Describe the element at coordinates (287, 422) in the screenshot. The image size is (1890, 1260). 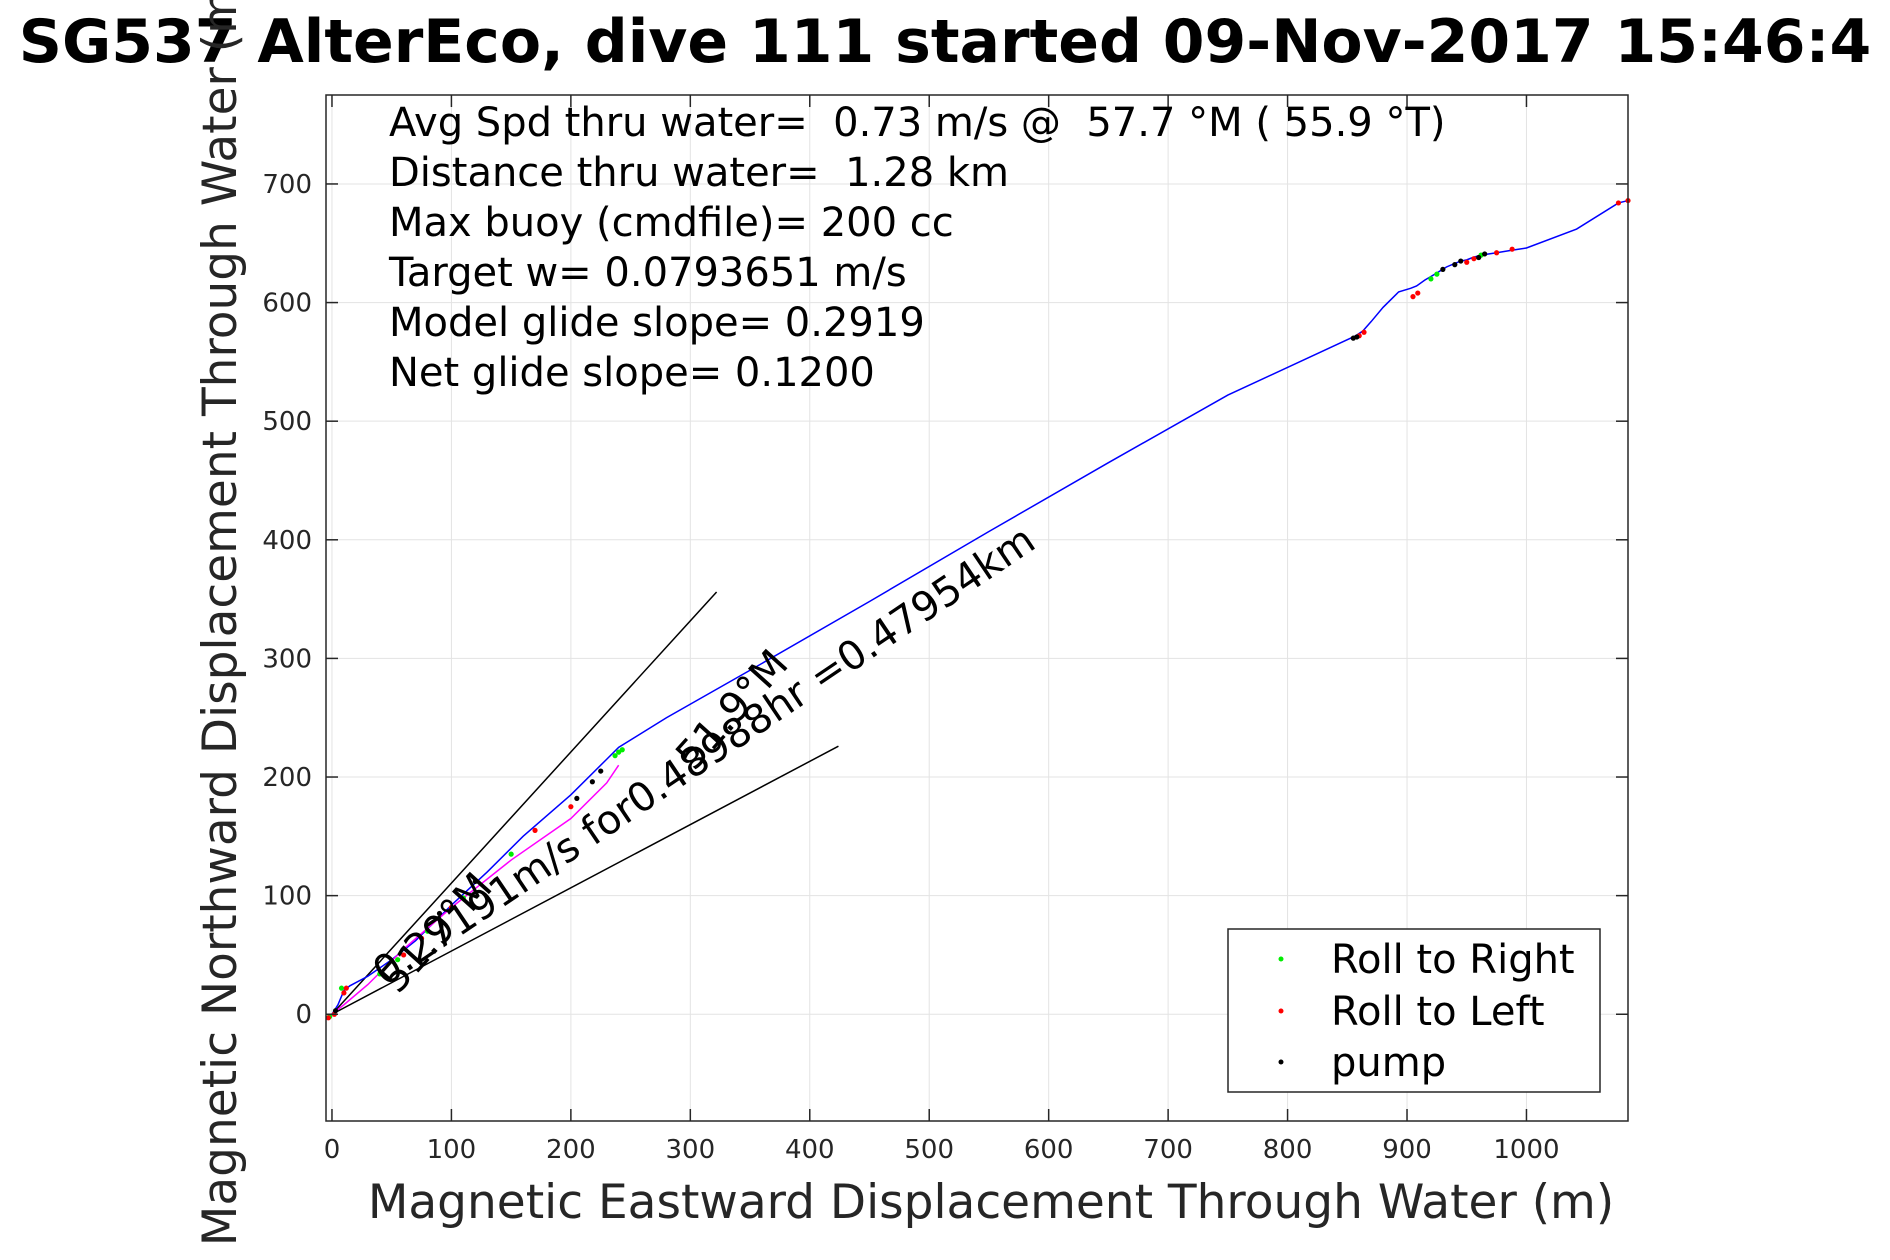
I see `y-tick-label: 500` at that location.